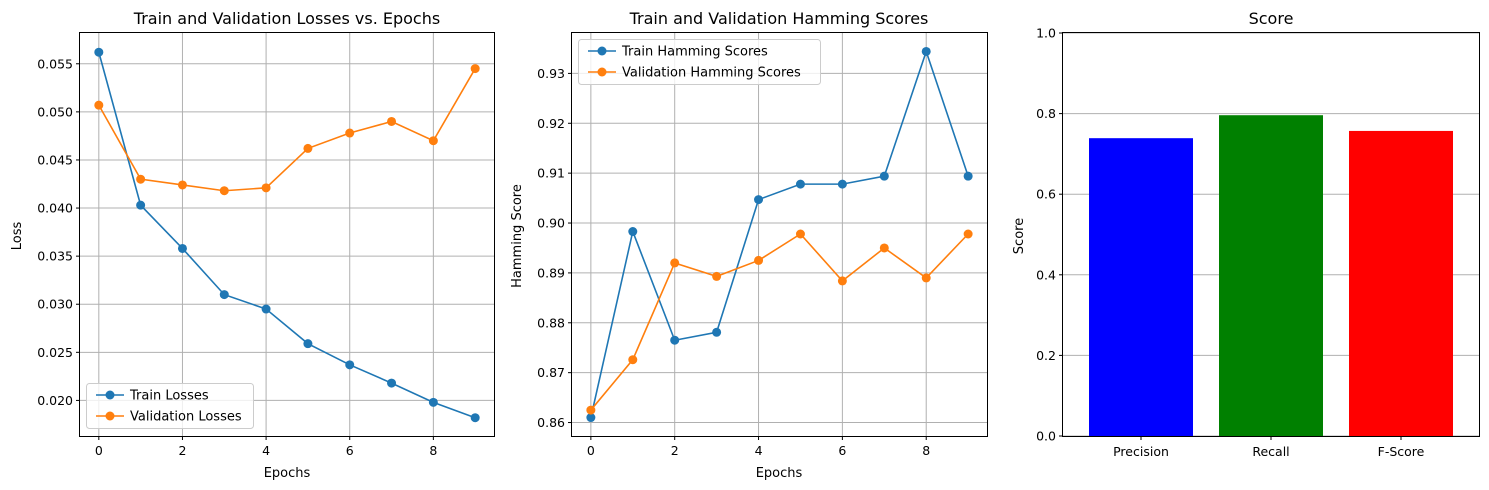 This screenshot has width=1489, height=490. Describe the element at coordinates (551, 272) in the screenshot. I see `hamming-y-tick-label: 0.89` at that location.